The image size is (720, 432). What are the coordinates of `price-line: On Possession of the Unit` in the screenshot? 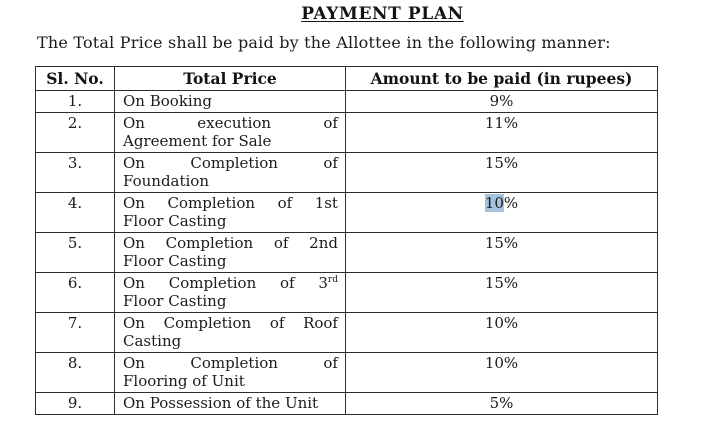 It's located at (230, 403).